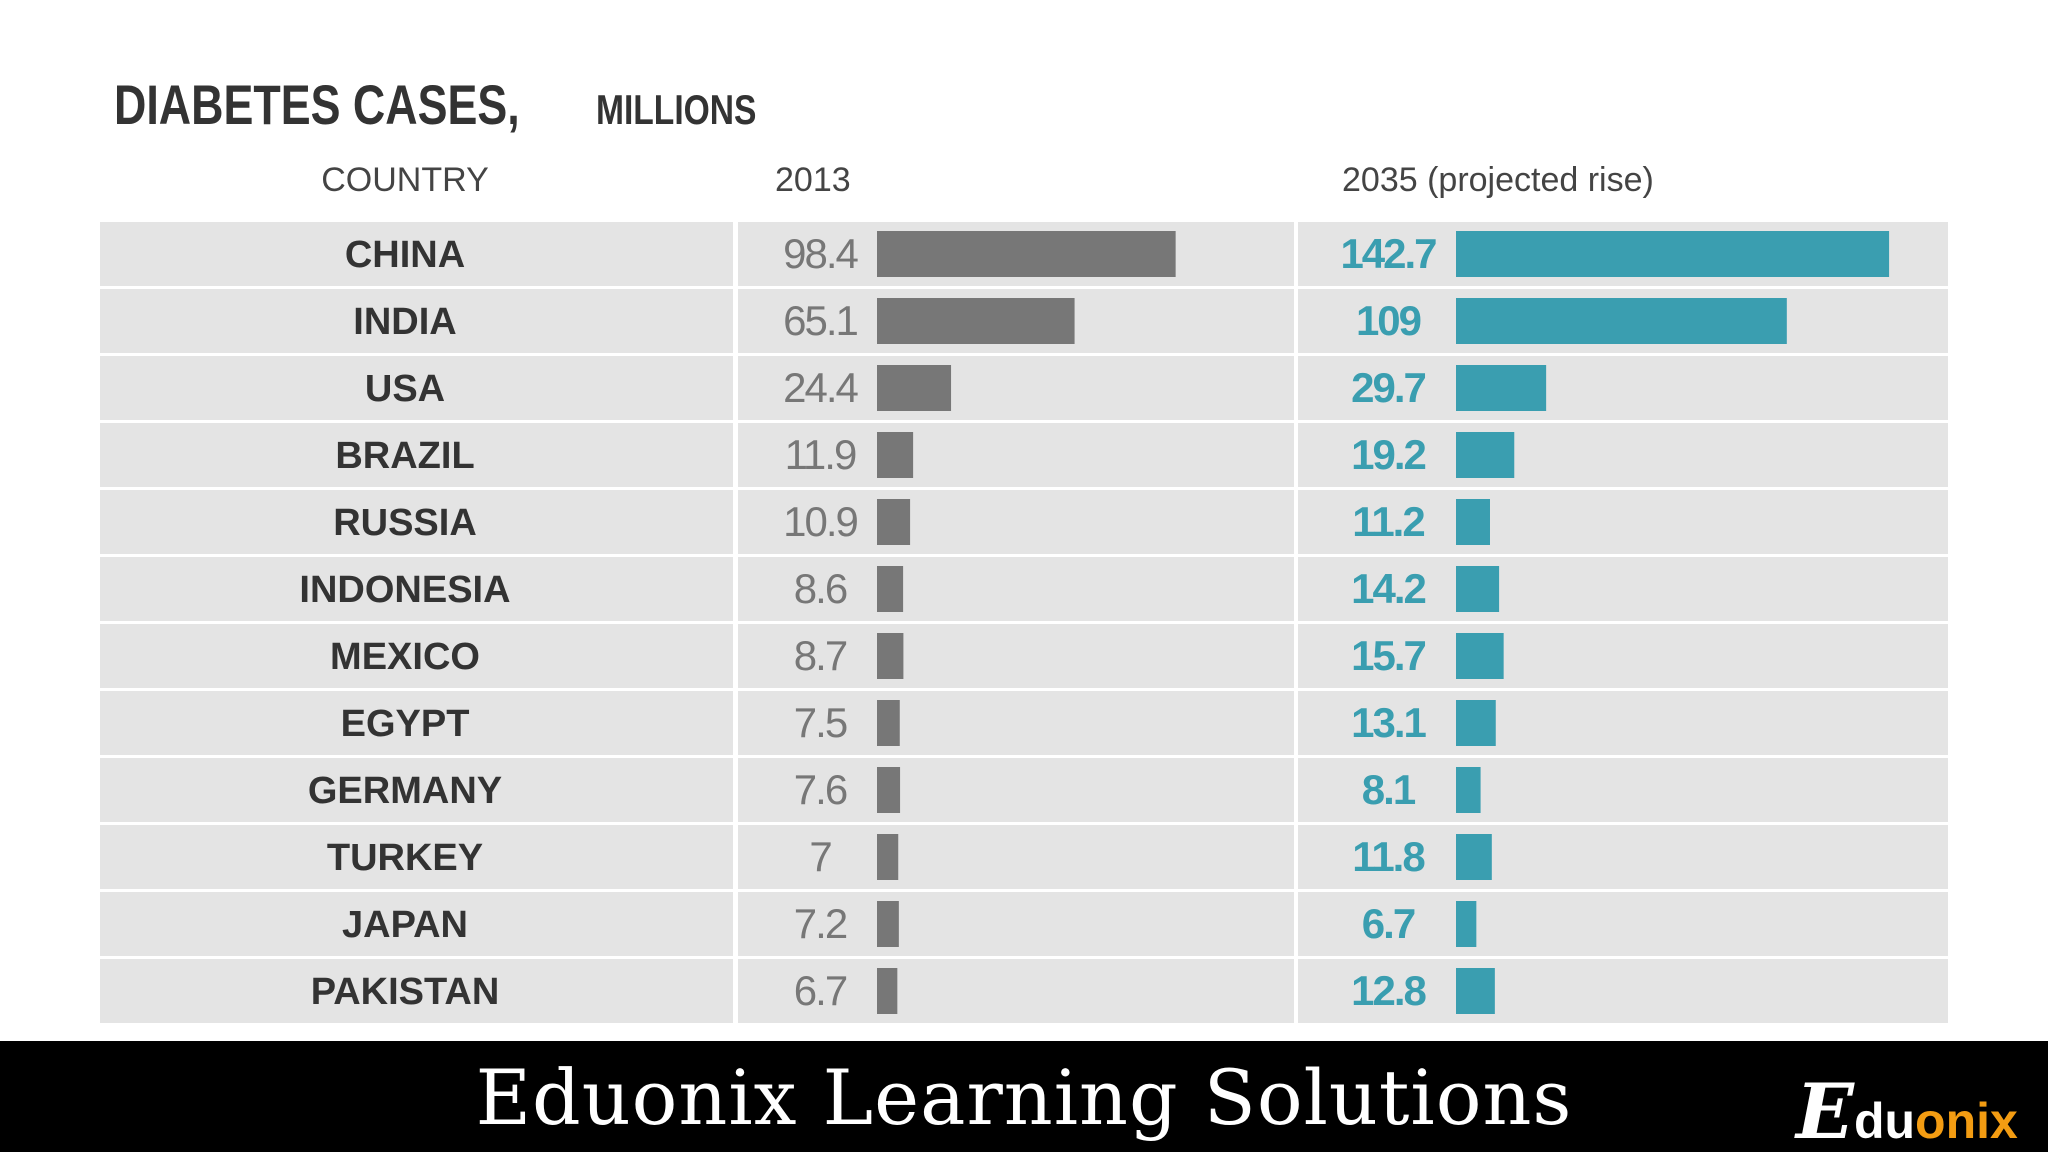  Describe the element at coordinates (1498, 180) in the screenshot. I see `column-header-2035: 2035 (projected rise)` at that location.